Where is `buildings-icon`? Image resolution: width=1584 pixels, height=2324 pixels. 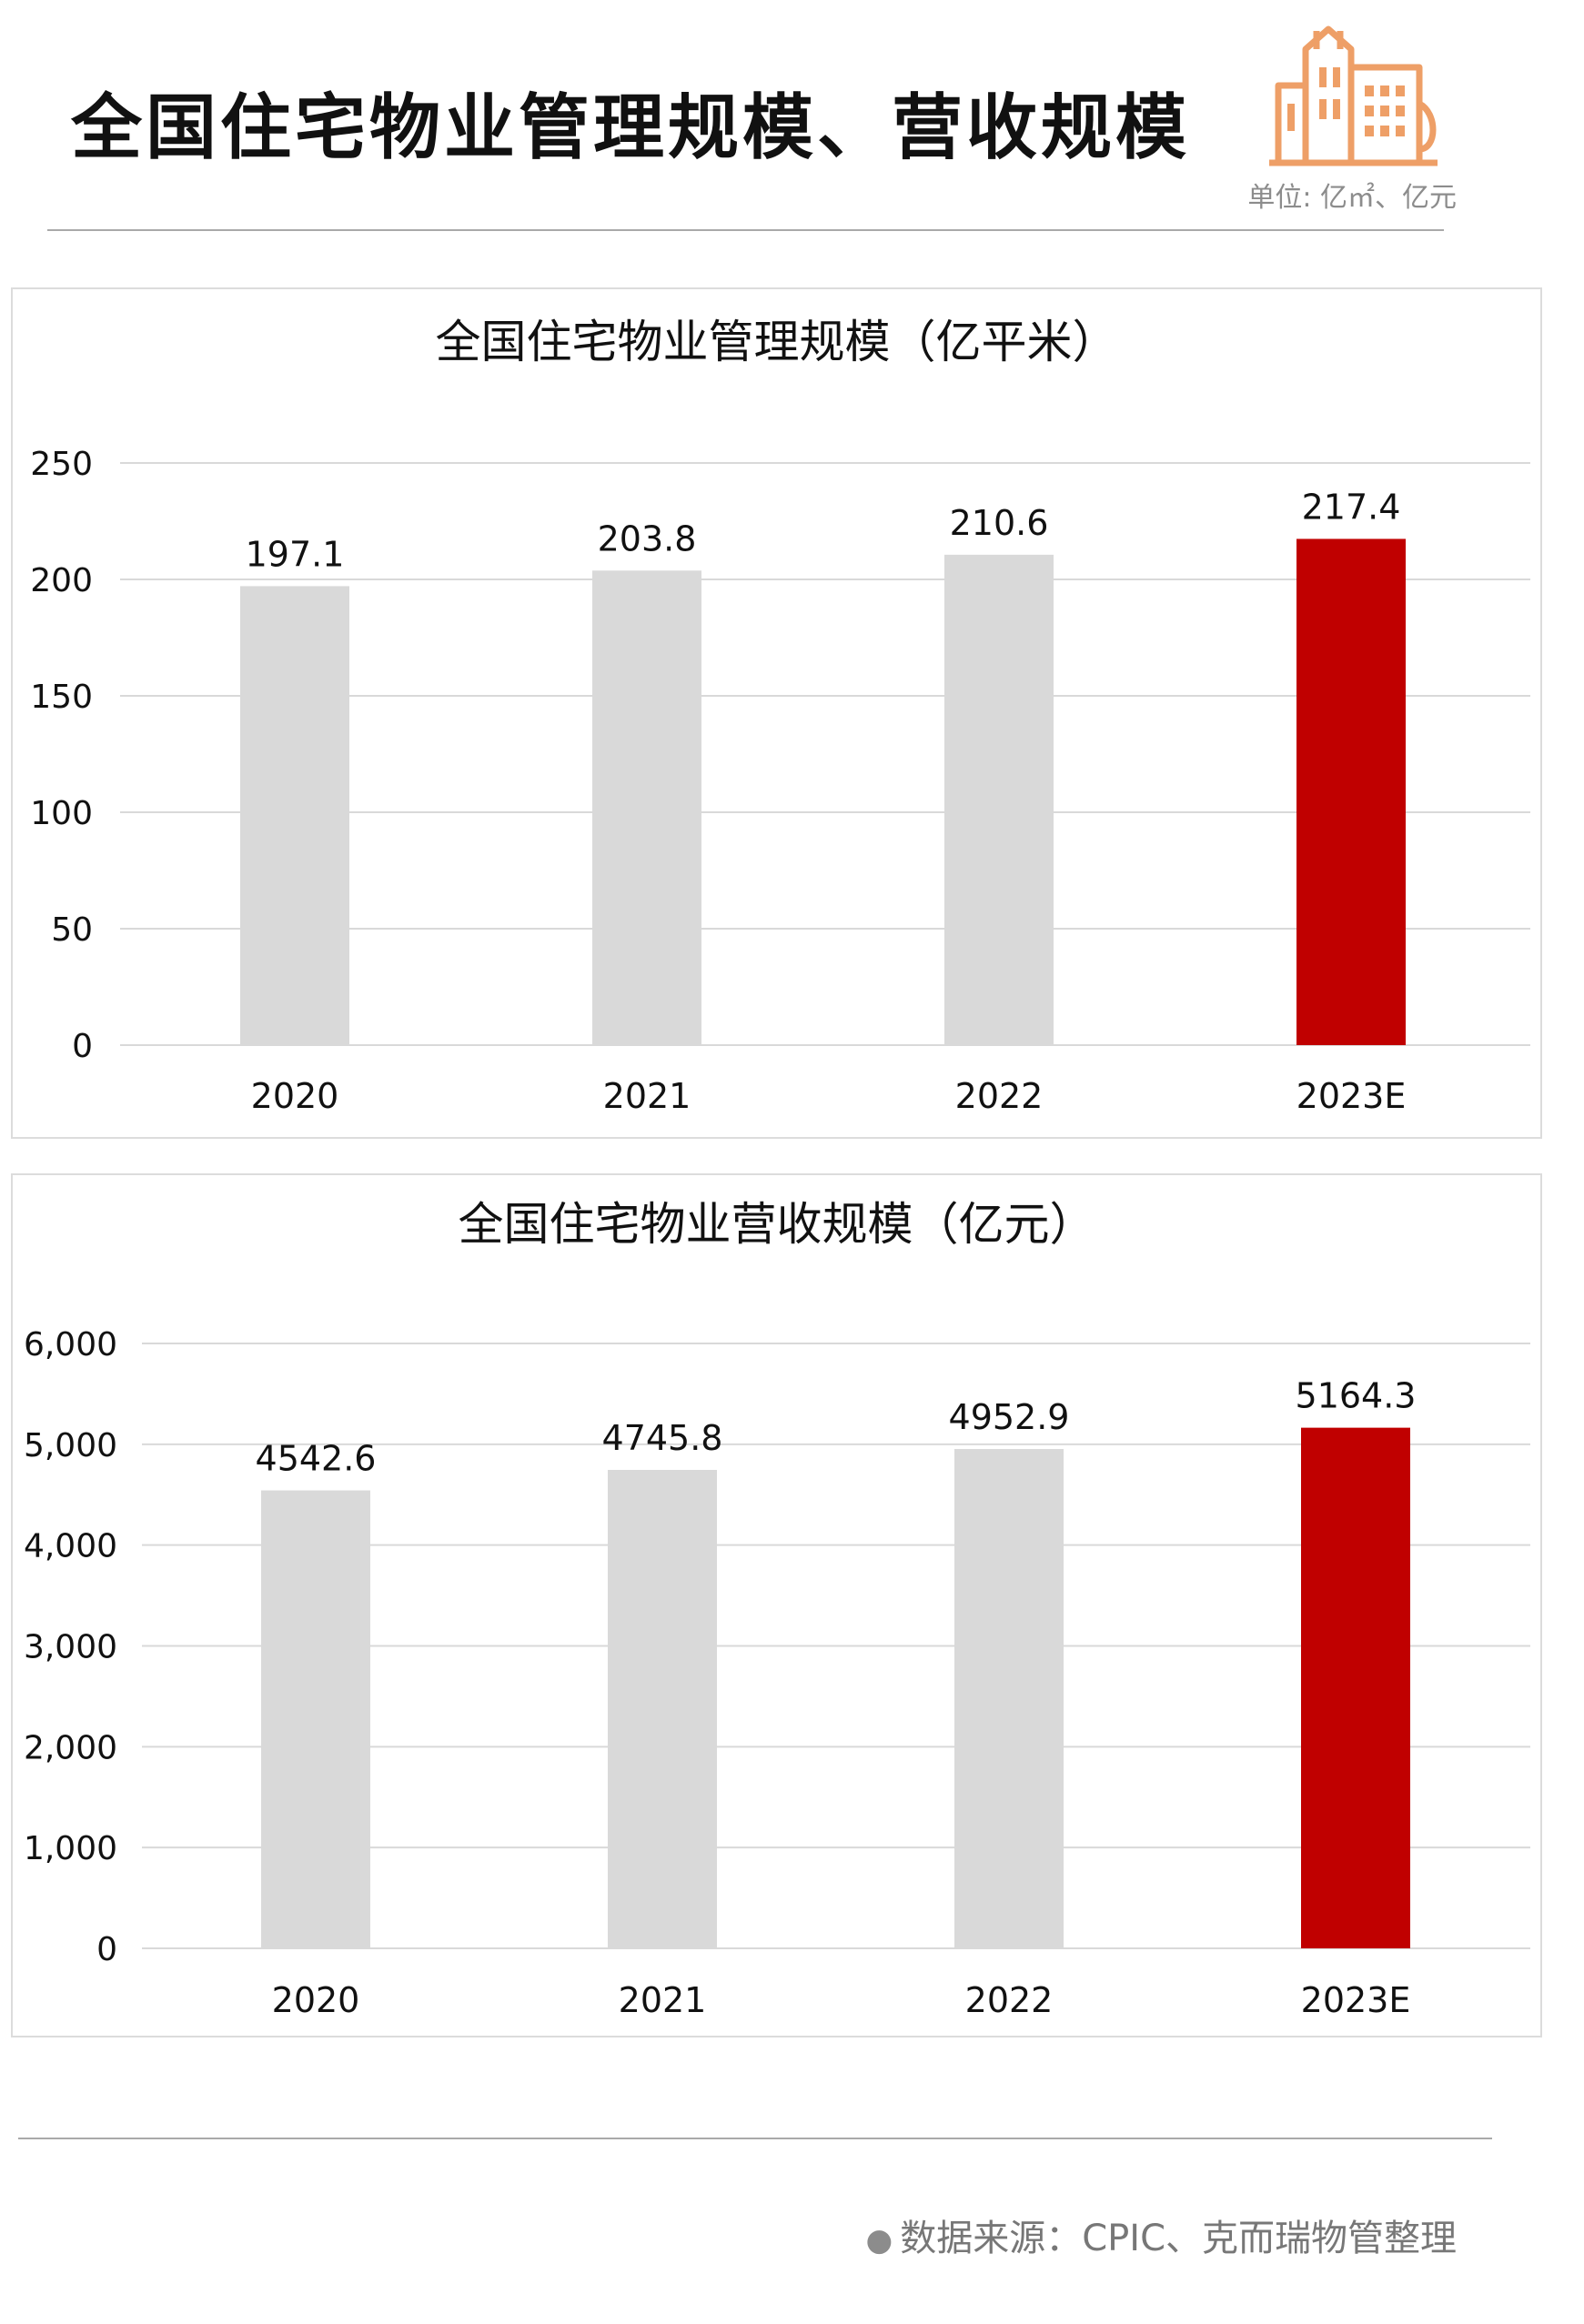 buildings-icon is located at coordinates (1353, 95).